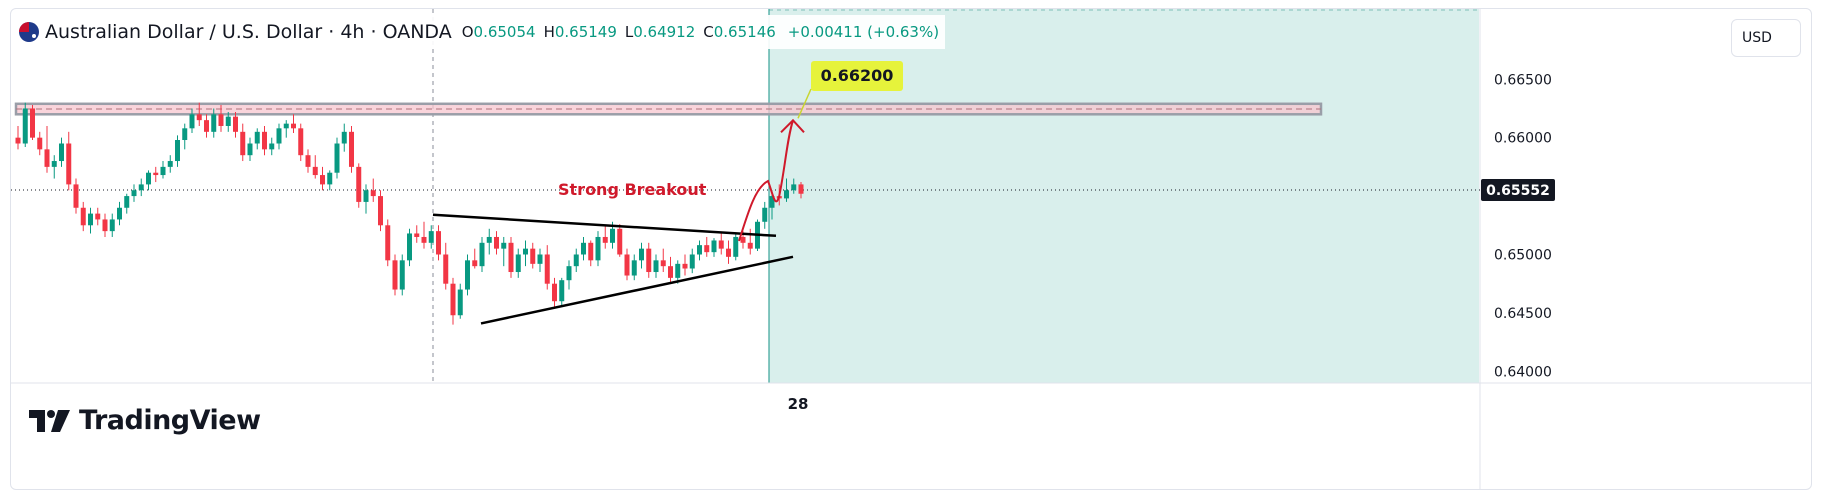 Image resolution: width=1821 pixels, height=498 pixels. I want to click on open-value: O0.65054, so click(498, 32).